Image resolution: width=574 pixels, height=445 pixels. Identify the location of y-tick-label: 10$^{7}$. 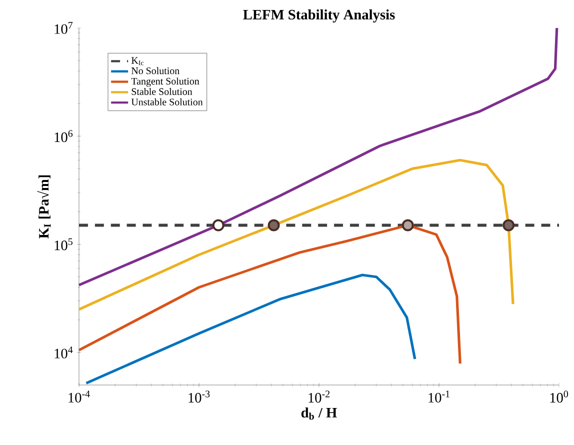
(63, 28).